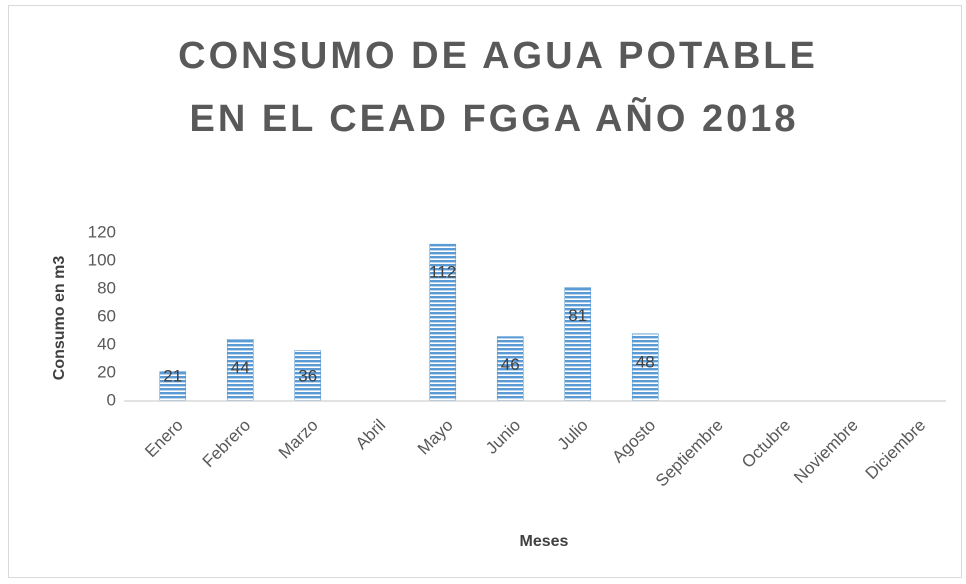 The image size is (966, 584). Describe the element at coordinates (442, 272) in the screenshot. I see `data-label: 112` at that location.